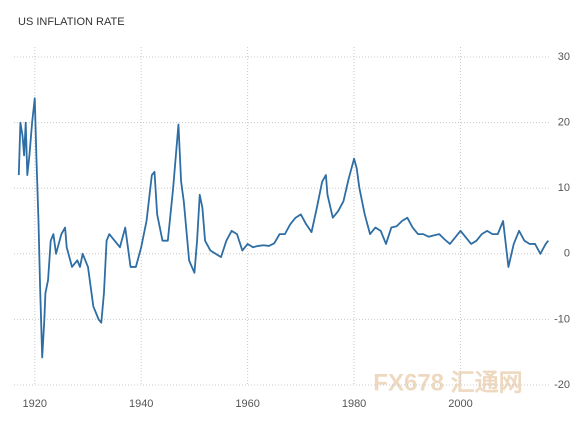  Describe the element at coordinates (567, 254) in the screenshot. I see `y-tick-label: 0` at that location.